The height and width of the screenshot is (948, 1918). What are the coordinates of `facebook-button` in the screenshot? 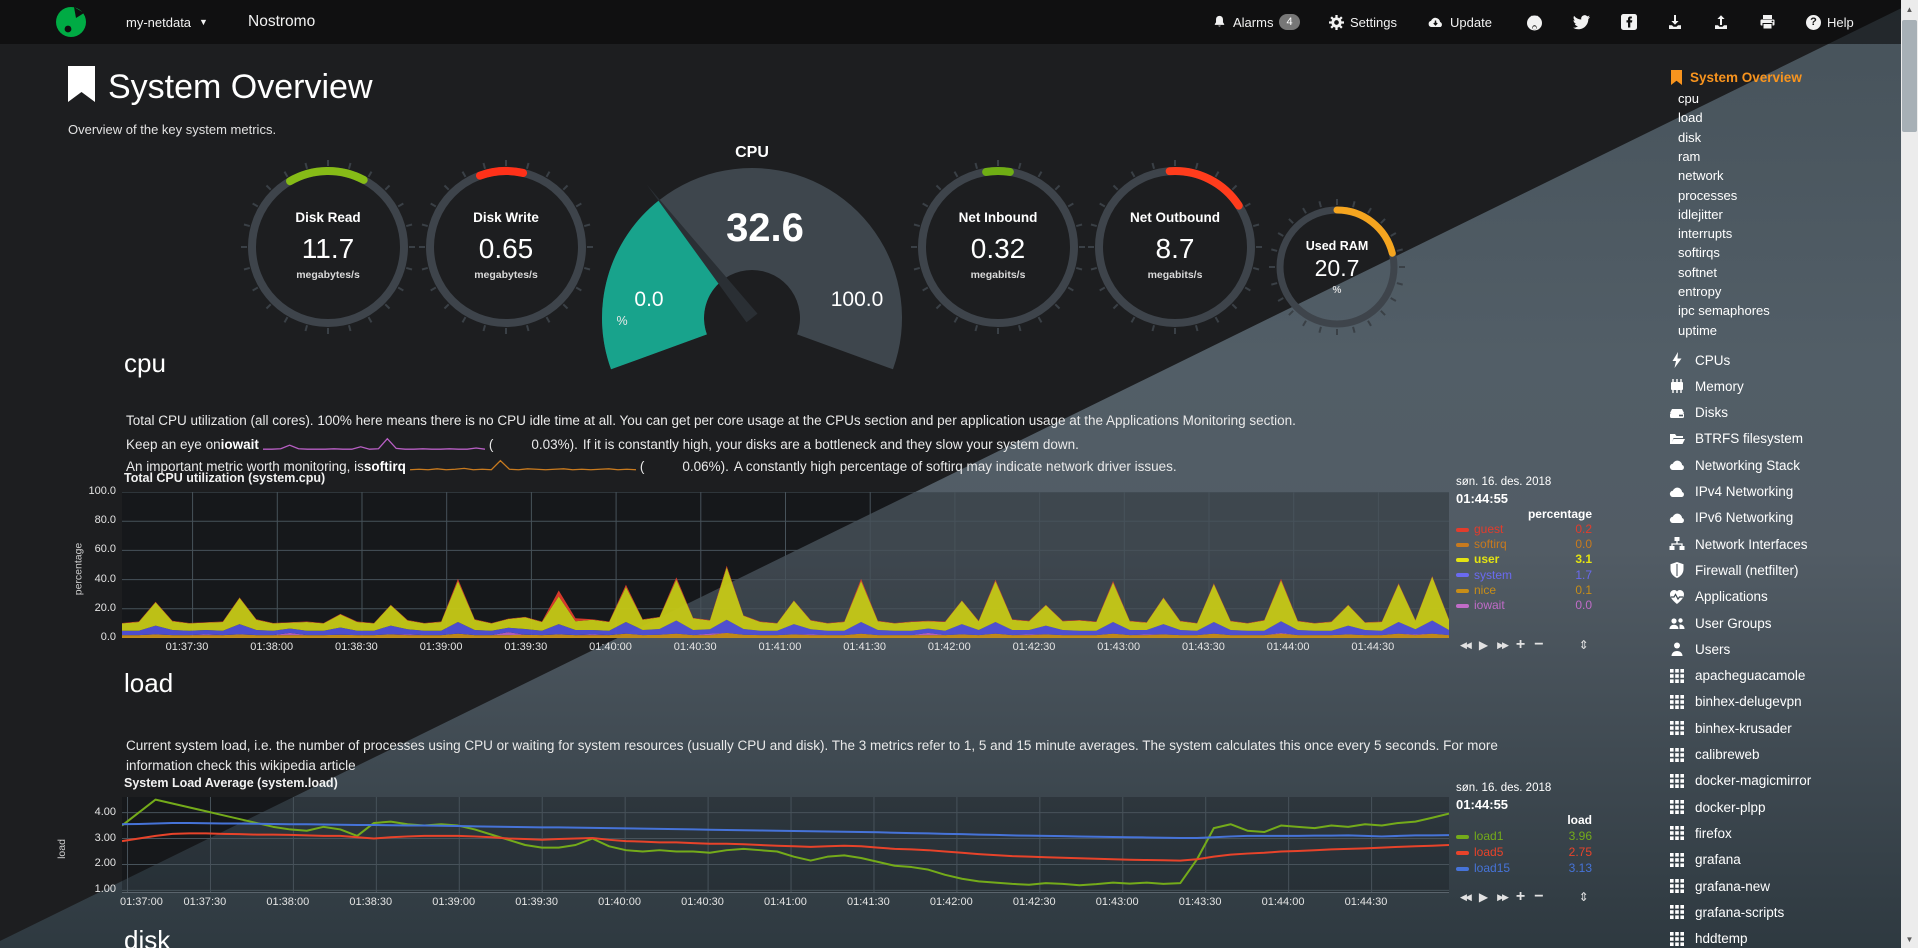 It's located at (1629, 22).